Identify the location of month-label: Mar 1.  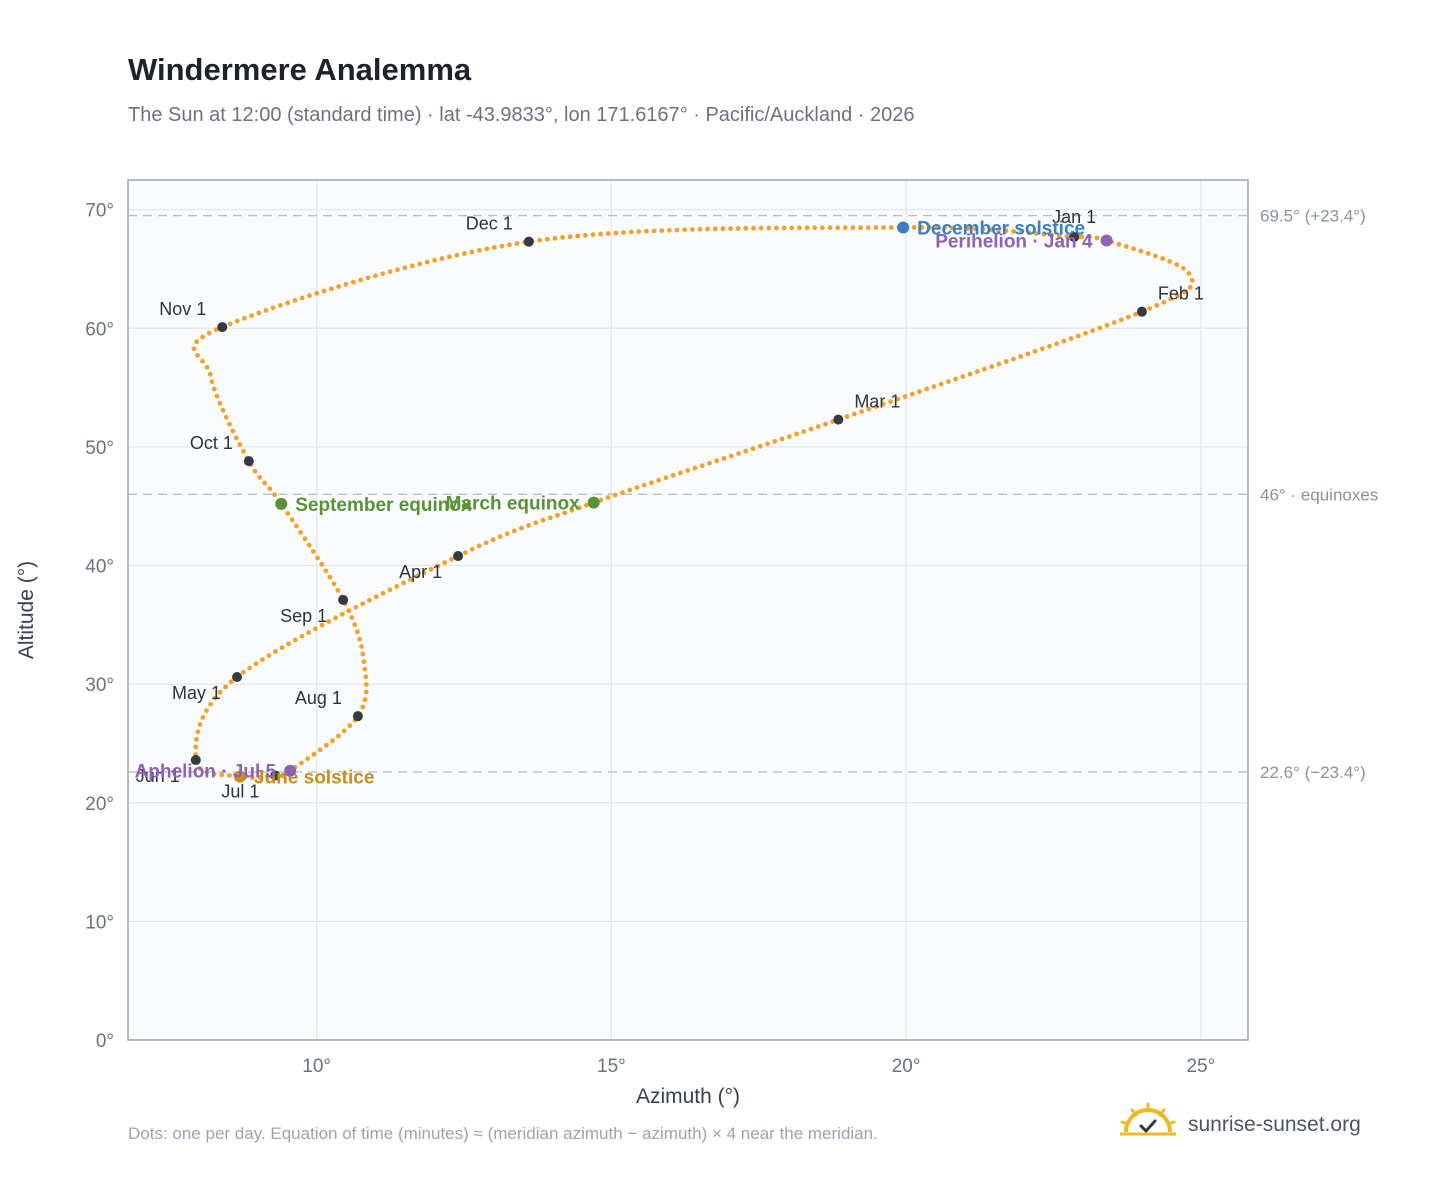
(877, 402).